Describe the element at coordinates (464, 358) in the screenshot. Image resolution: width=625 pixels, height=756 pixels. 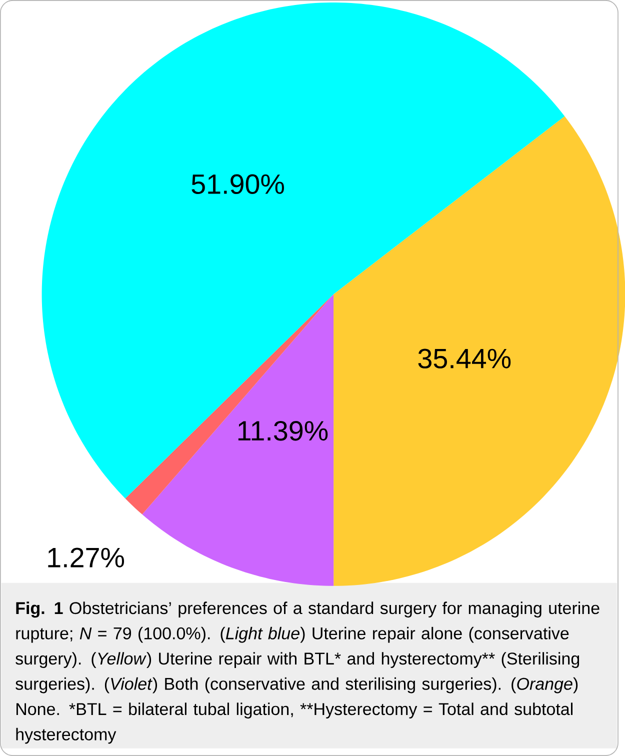
I see `data-label: 35.44%` at that location.